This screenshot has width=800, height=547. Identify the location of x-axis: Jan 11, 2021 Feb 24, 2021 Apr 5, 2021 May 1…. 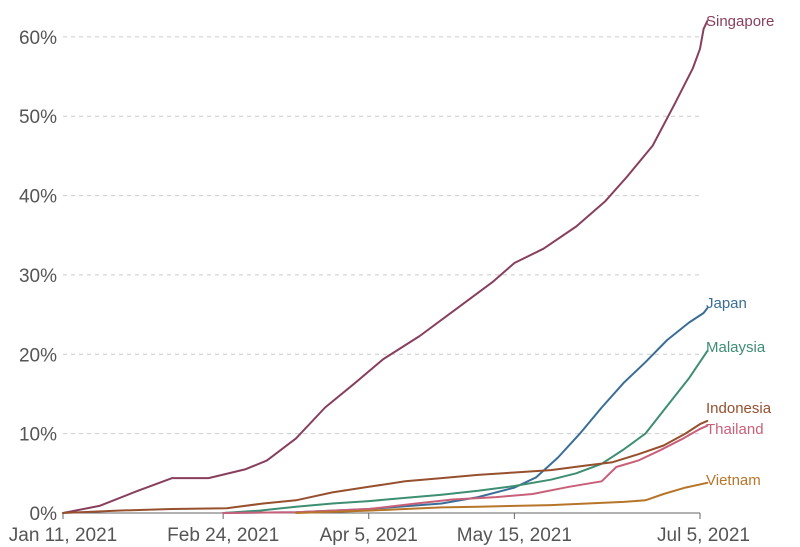
(379, 529).